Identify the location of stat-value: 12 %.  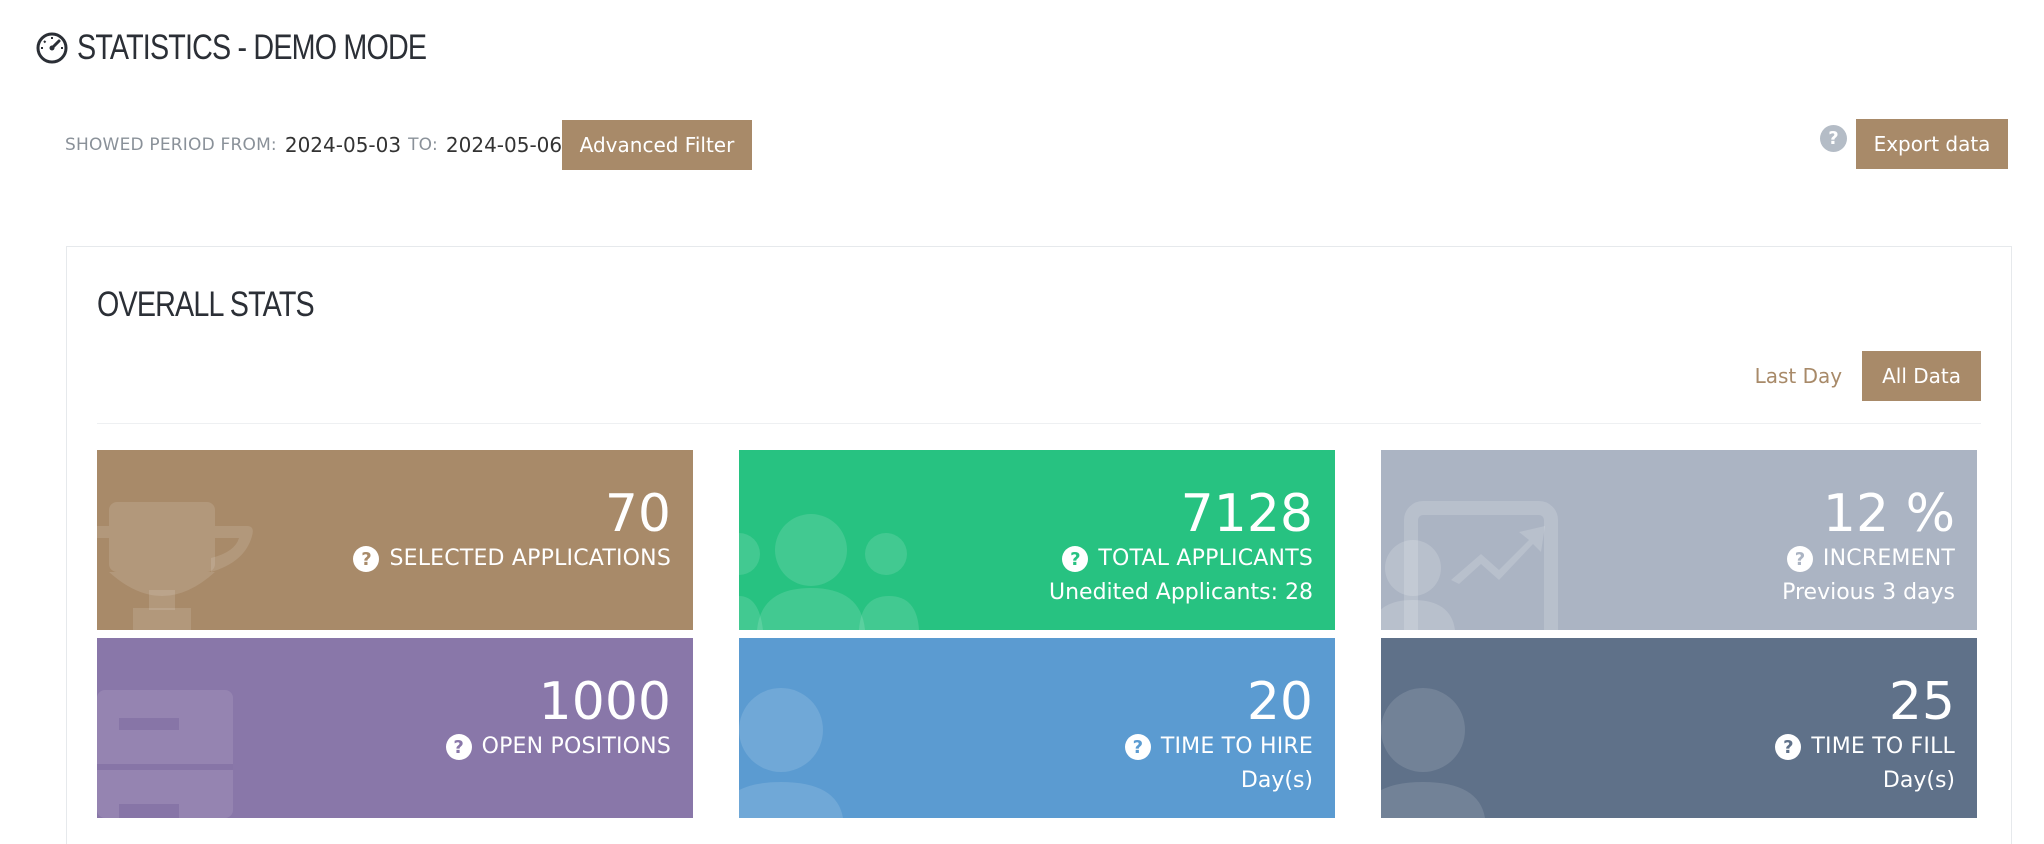
(1888, 514).